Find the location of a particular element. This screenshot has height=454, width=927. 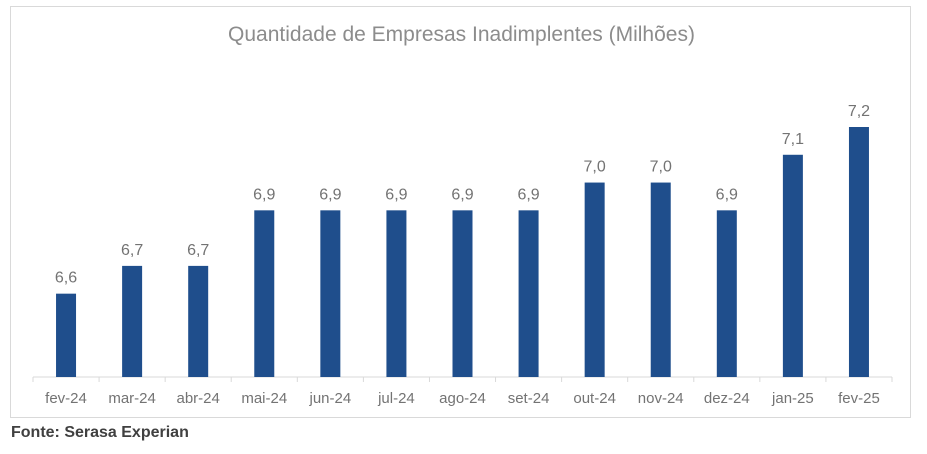

x-tick-label: jul-24 is located at coordinates (396, 398).